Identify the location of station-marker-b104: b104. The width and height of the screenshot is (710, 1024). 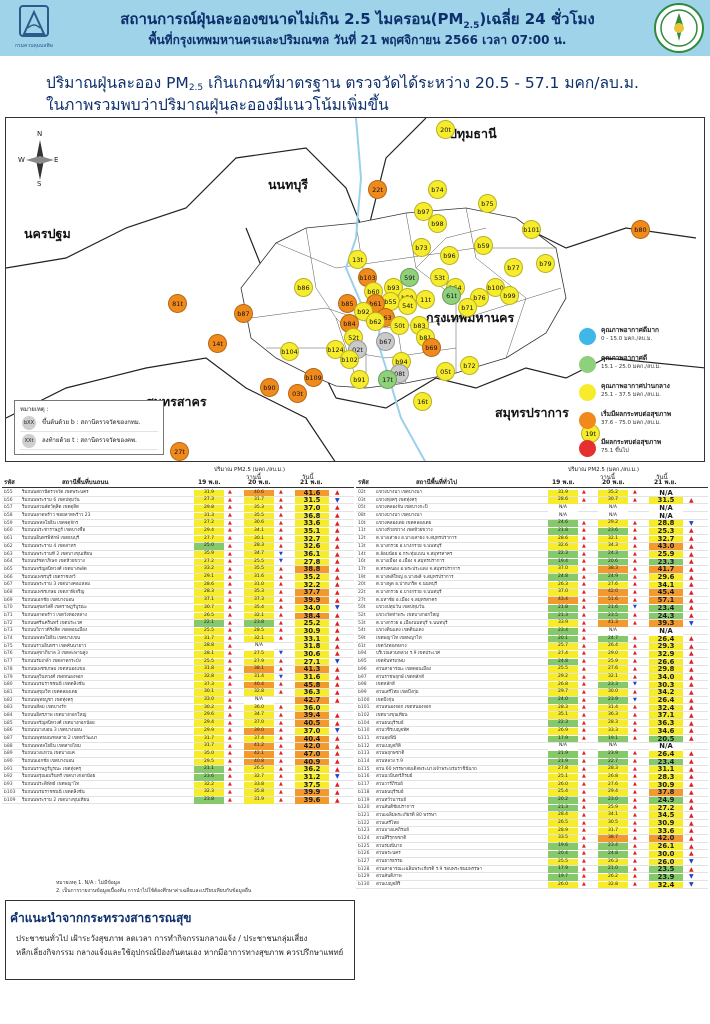
(289, 351).